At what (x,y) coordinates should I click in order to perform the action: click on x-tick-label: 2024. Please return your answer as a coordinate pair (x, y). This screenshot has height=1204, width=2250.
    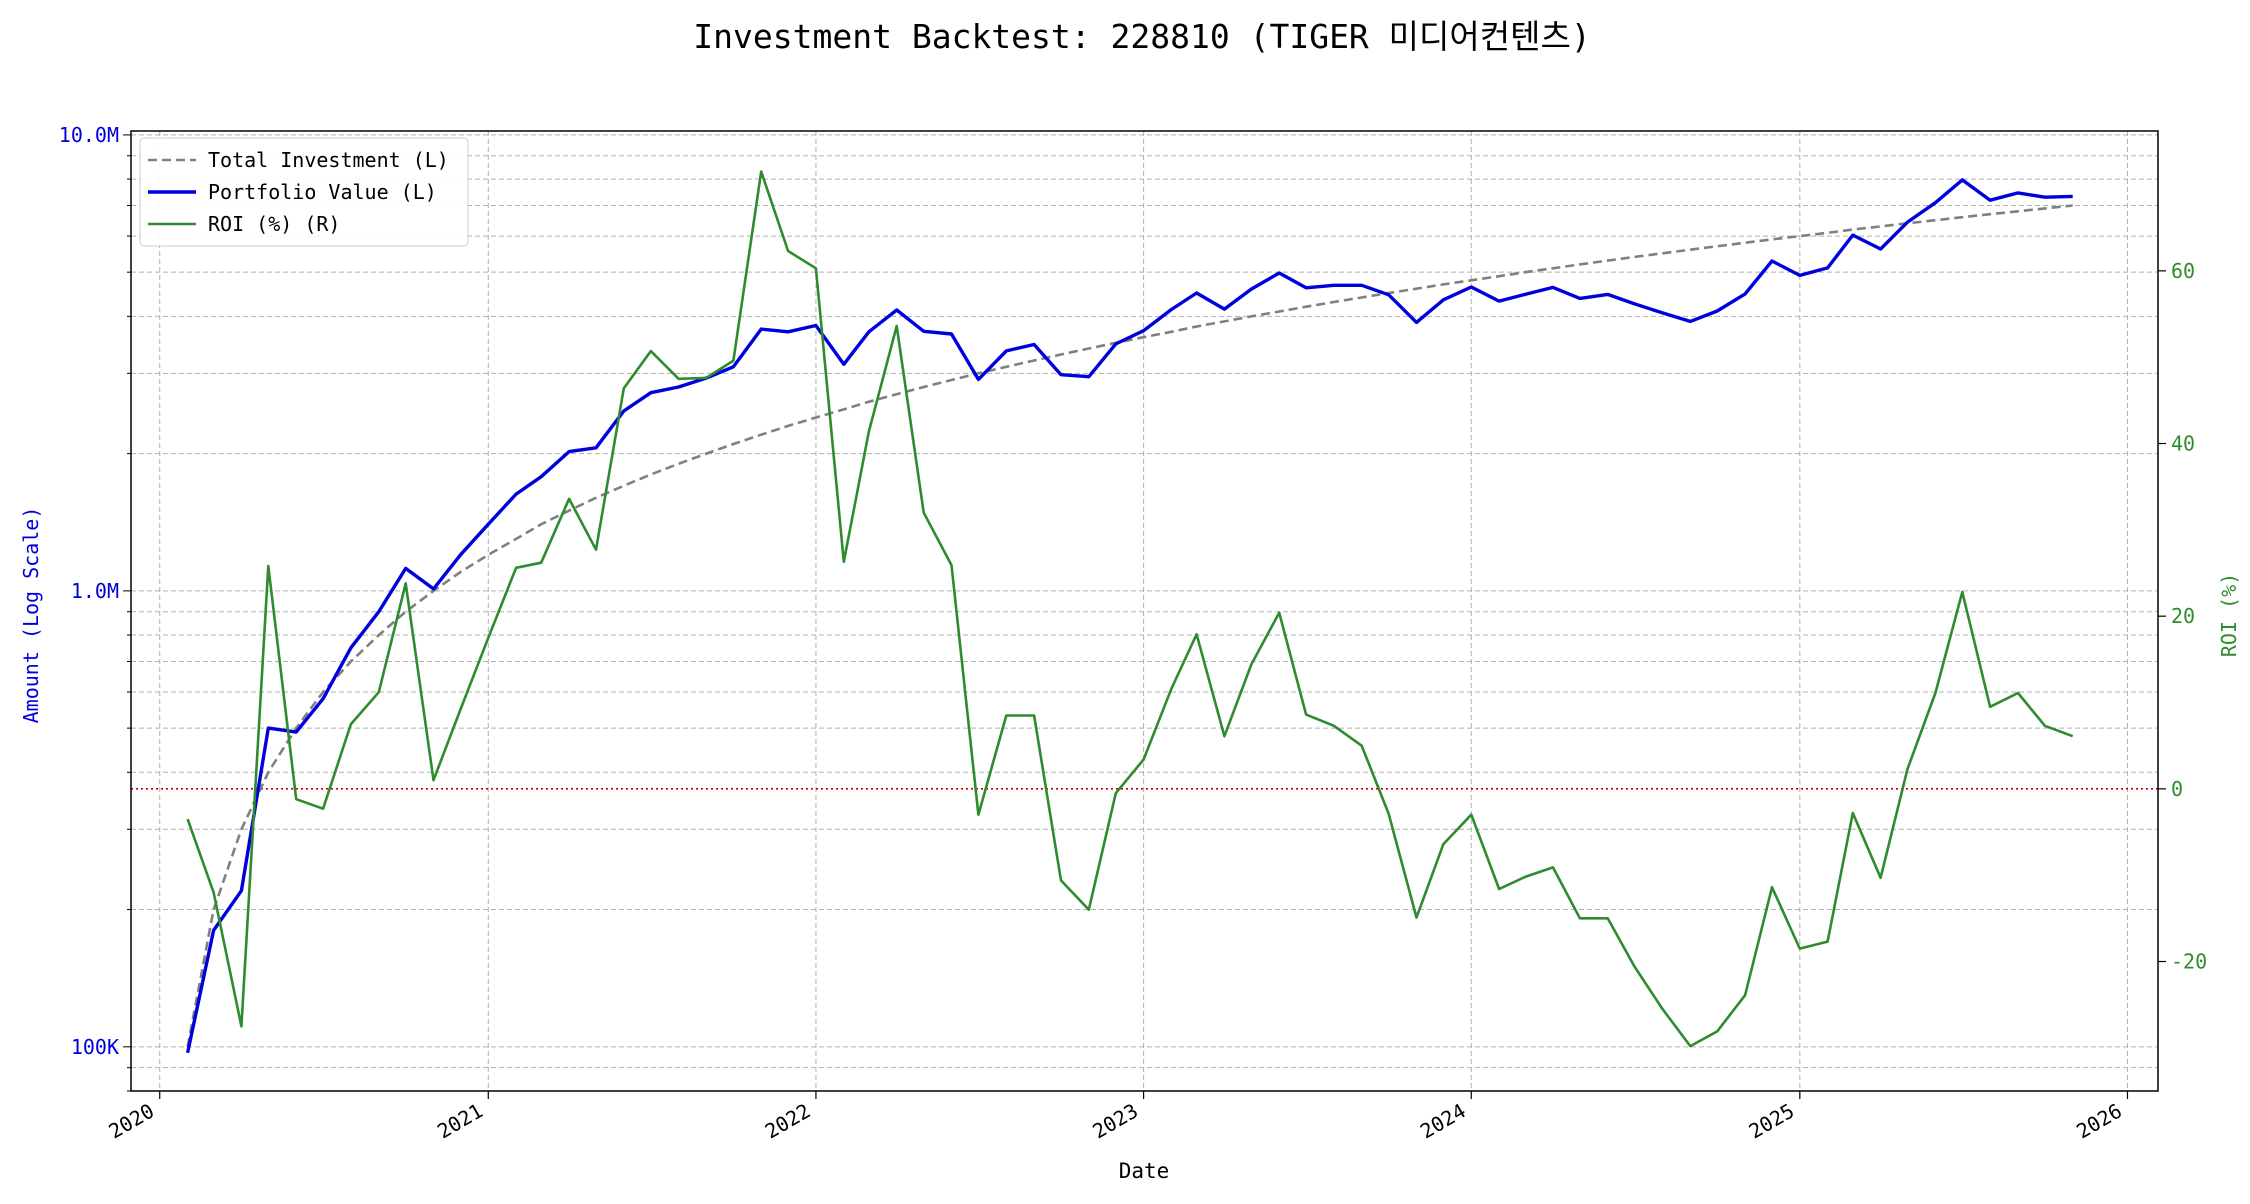
    Looking at the image, I should click on (1443, 1121).